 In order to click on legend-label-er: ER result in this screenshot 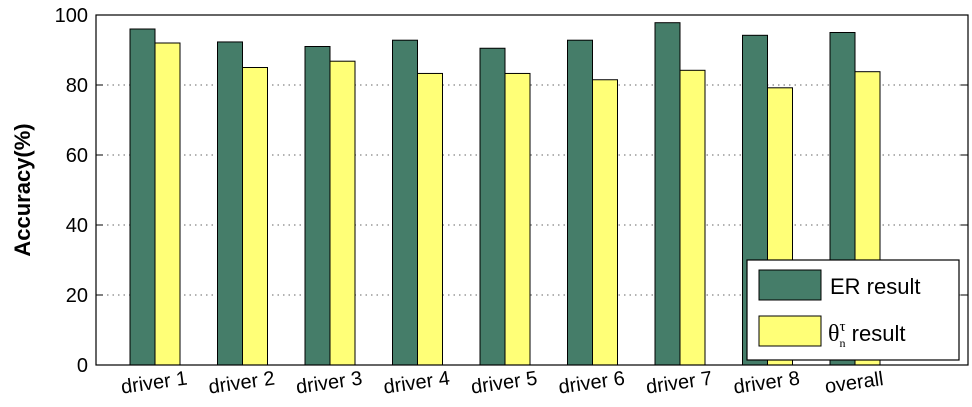, I will do `click(875, 286)`.